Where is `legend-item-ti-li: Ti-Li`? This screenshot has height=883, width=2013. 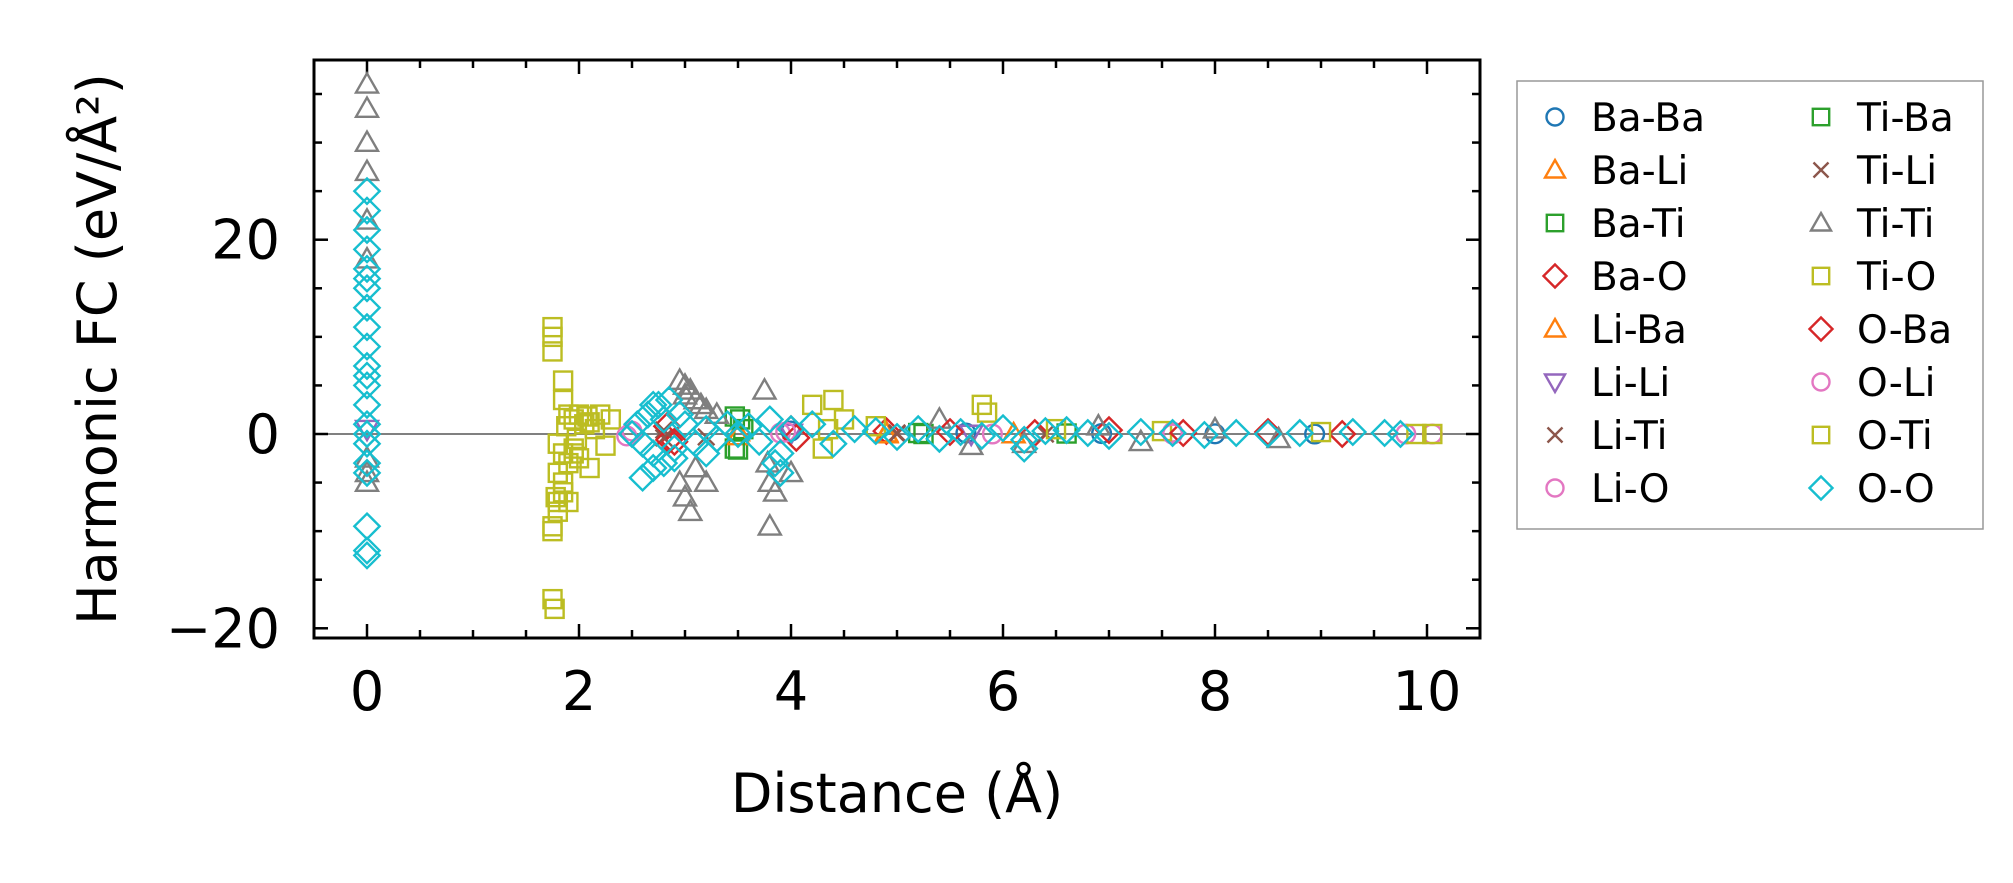 legend-item-ti-li: Ti-Li is located at coordinates (1874, 171).